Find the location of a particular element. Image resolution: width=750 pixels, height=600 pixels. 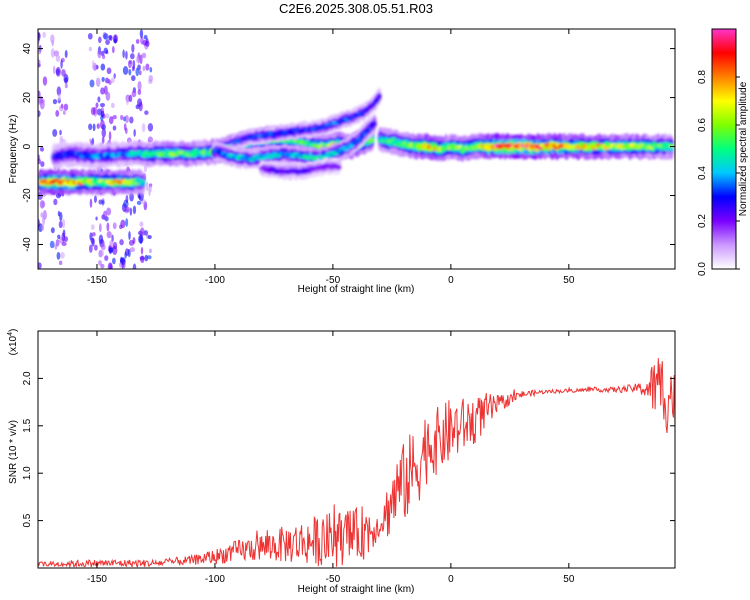

spectrogram-y-tick-label: -40 is located at coordinates (27, 244).